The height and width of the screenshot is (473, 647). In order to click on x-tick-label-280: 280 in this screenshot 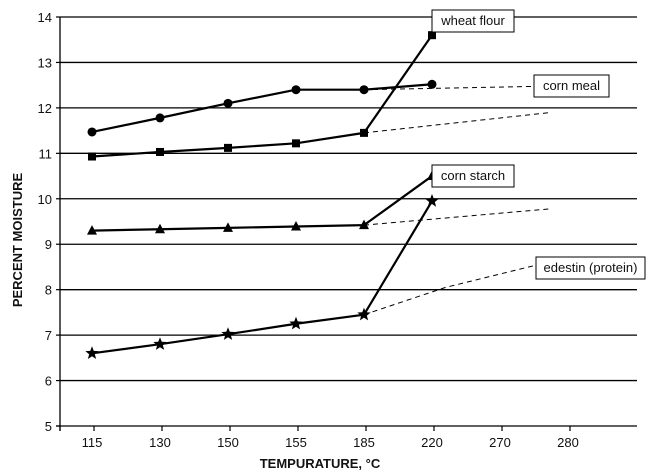, I will do `click(568, 442)`.